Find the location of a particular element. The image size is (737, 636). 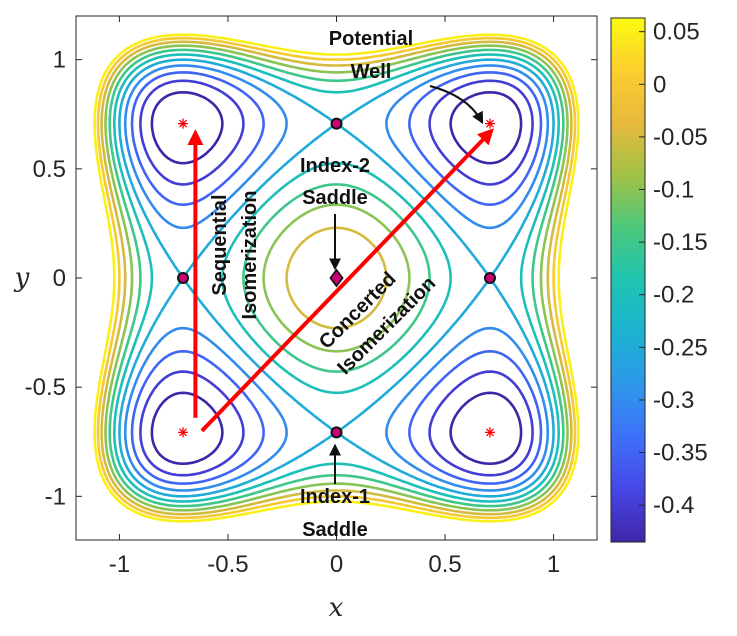

colorbar-tick-label: -0.15 is located at coordinates (680, 242).